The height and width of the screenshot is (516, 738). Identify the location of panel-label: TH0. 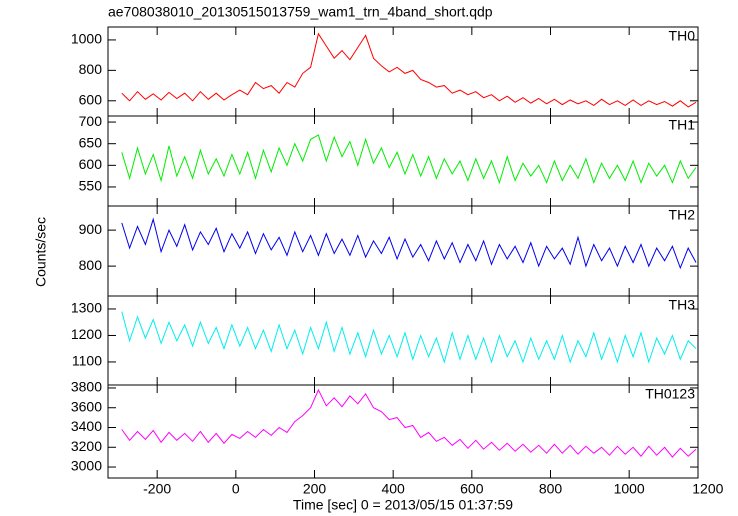
(682, 36).